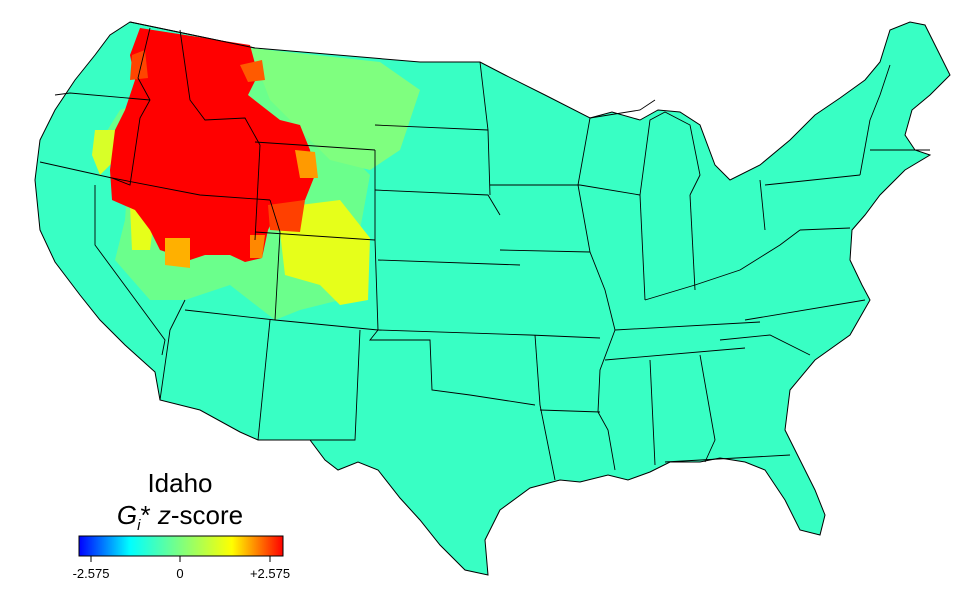 The width and height of the screenshot is (961, 589). What do you see at coordinates (207, 515) in the screenshot?
I see `score-suffix: -score` at bounding box center [207, 515].